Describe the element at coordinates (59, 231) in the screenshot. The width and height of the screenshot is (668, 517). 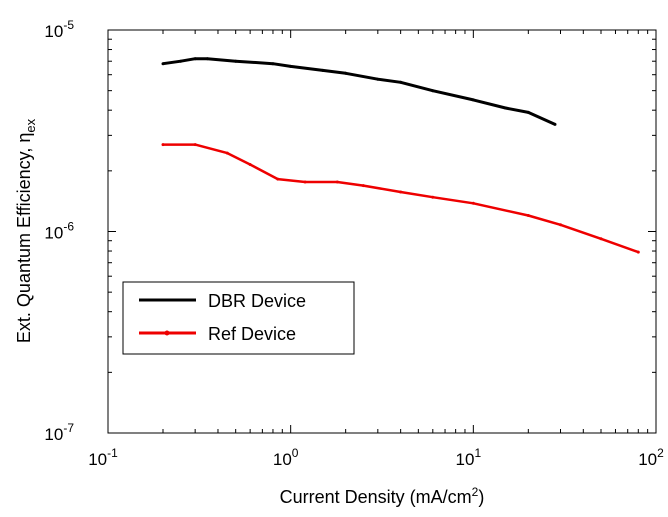
I see `y-tick-label: 10⁻⁶` at that location.